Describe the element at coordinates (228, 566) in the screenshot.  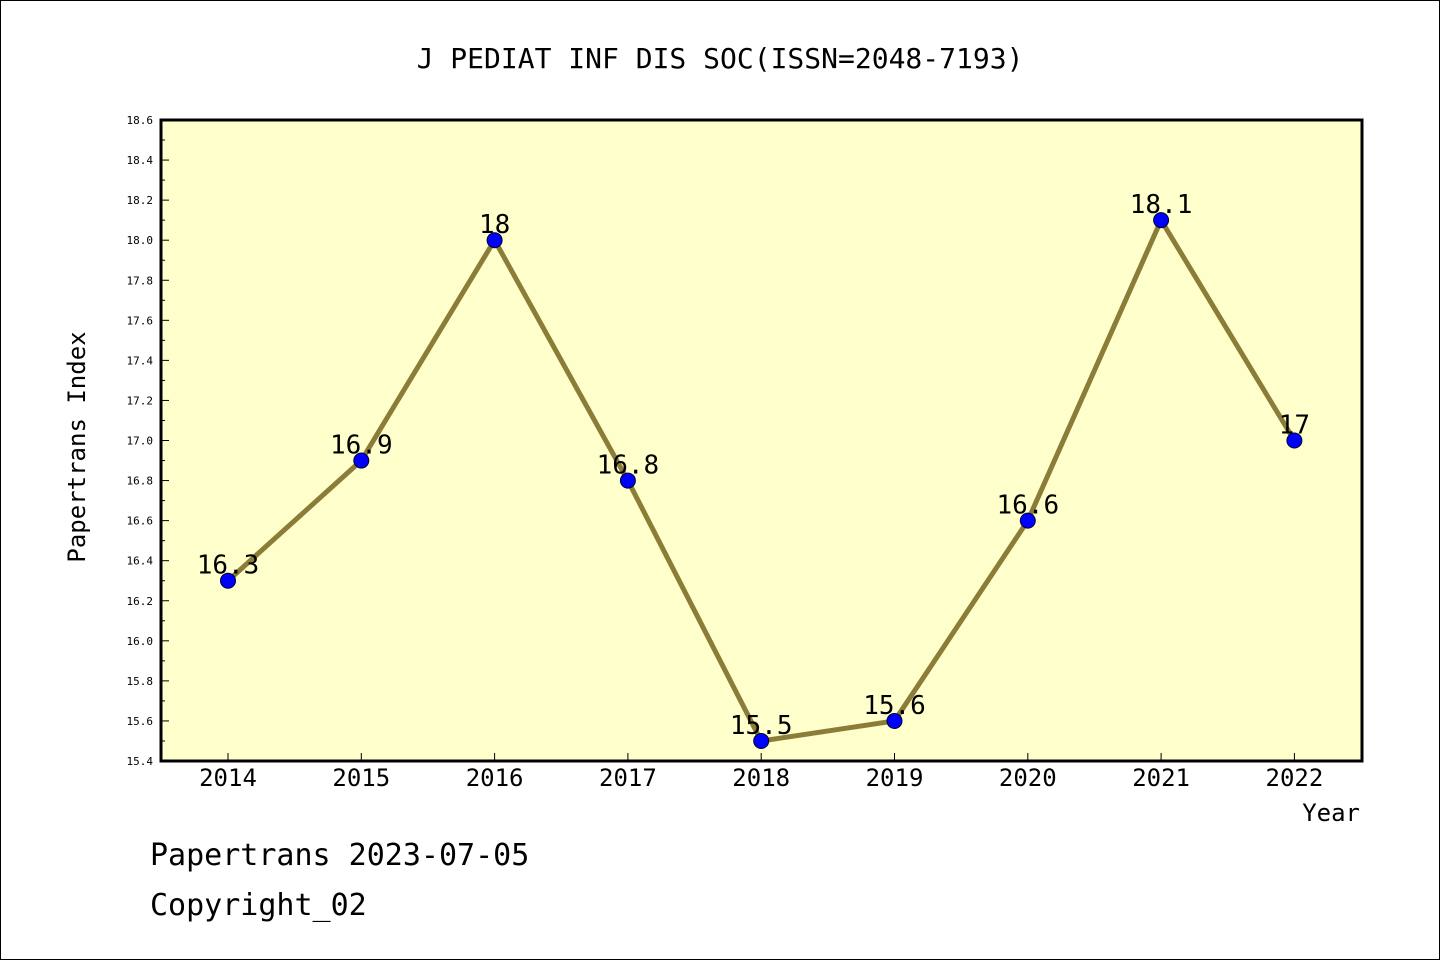
I see `data-label: 16.3` at that location.